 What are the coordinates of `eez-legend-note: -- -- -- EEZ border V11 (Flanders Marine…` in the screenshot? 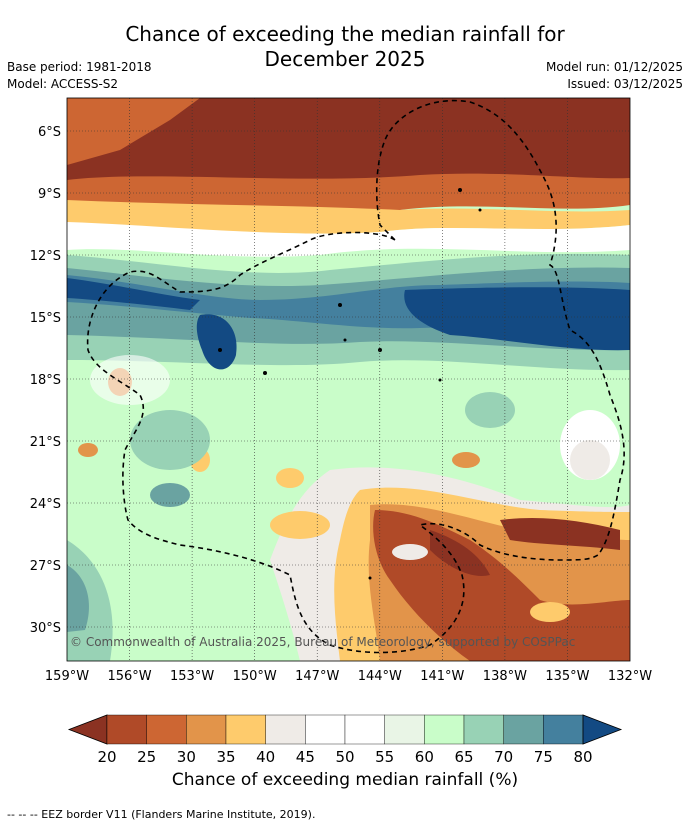 It's located at (161, 814).